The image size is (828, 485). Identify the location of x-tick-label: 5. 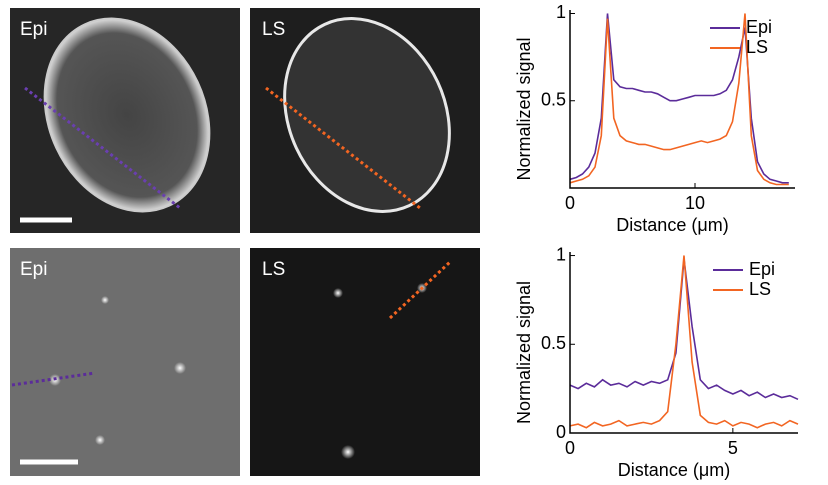
(733, 448).